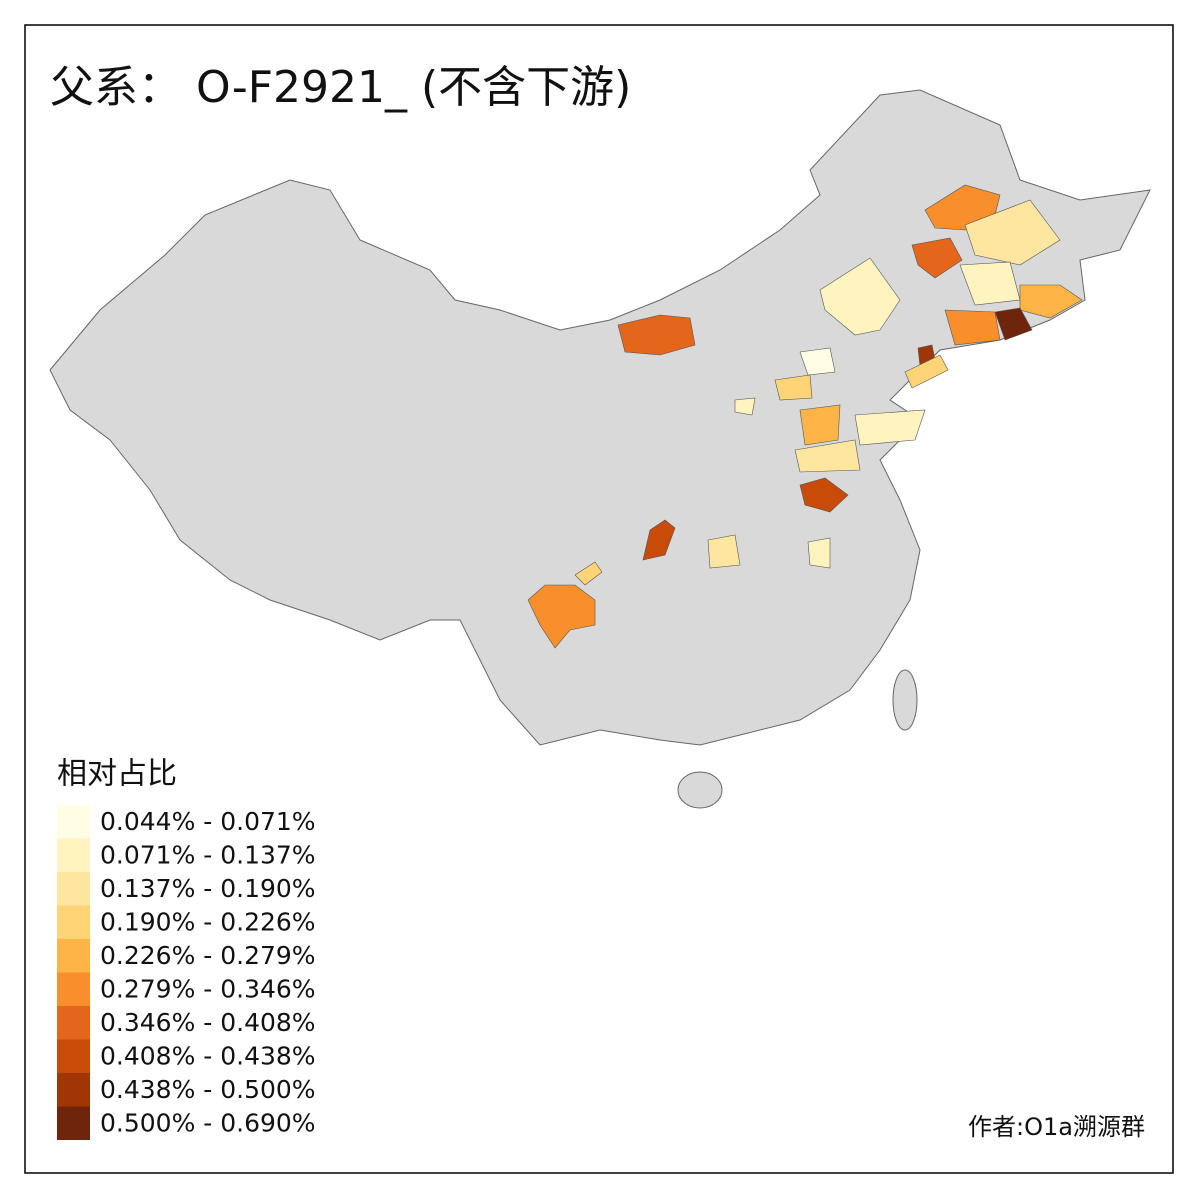 This screenshot has height=1204, width=1200. Describe the element at coordinates (208, 1056) in the screenshot. I see `legend-label: 0.408% - 0.438%` at that location.